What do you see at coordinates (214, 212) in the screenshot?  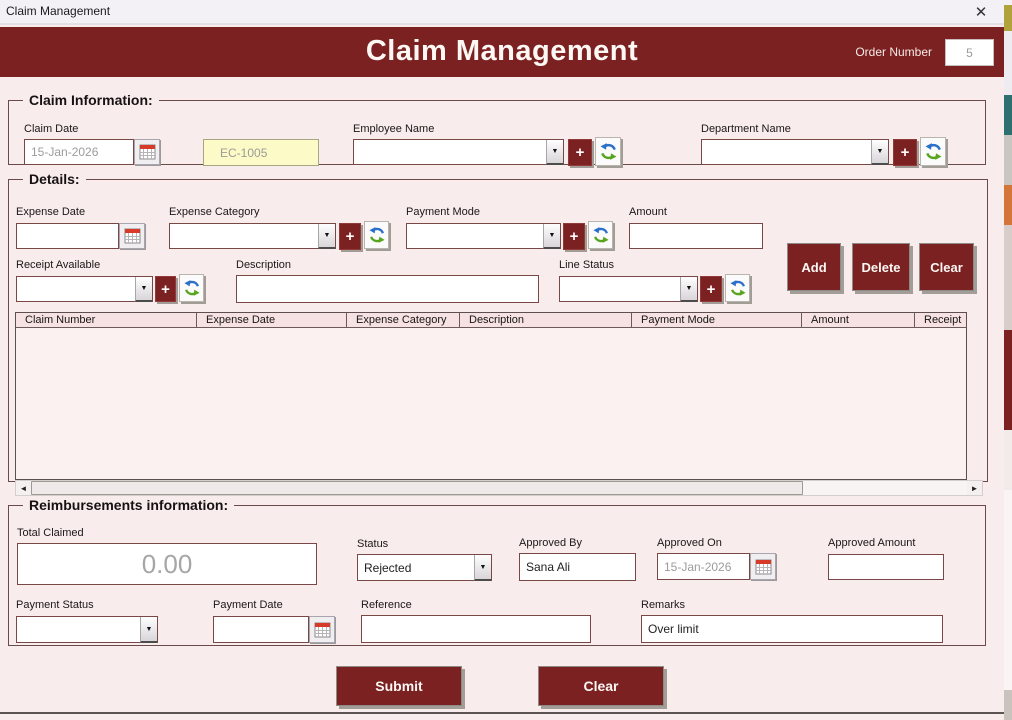 I see `expense-category-label: Expense Category` at bounding box center [214, 212].